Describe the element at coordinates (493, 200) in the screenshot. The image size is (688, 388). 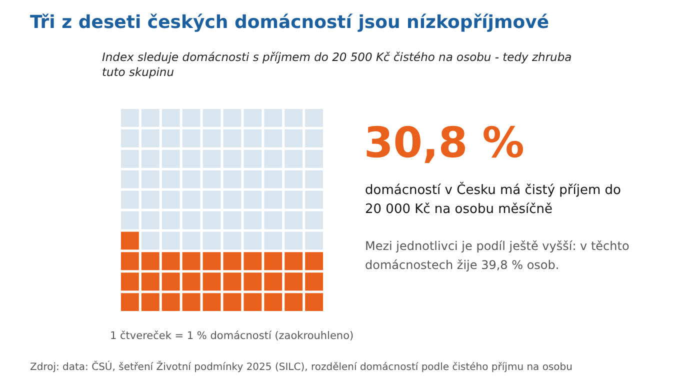
I see `text: domácností v Česku má čistý příjem do 20 000 Kč na osobu měsíčně` at that location.